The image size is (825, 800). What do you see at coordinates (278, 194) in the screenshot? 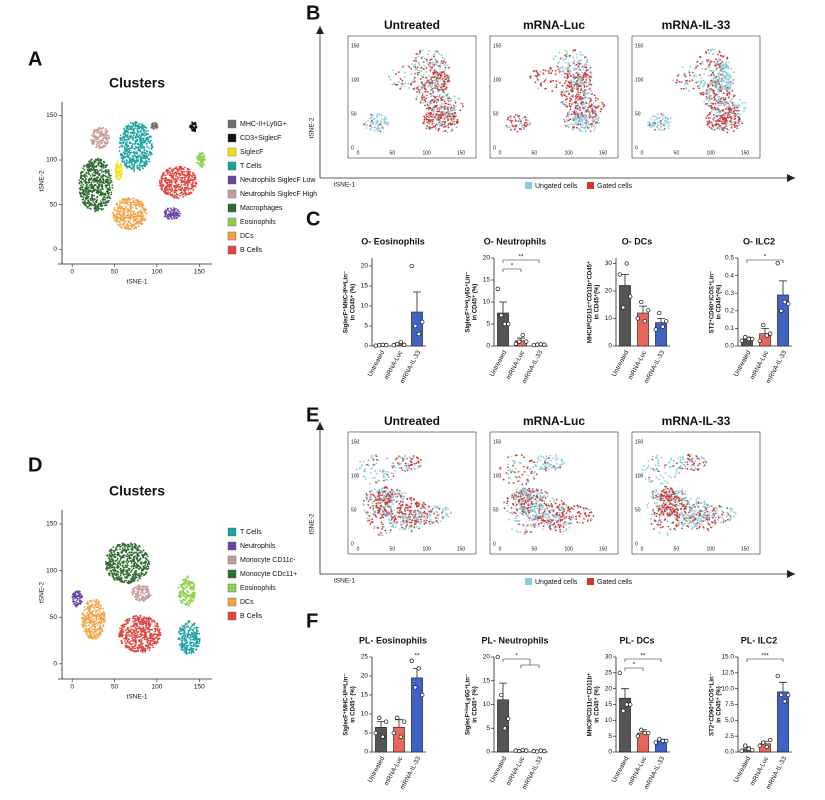
I see `legend-label: Neutrophils SiglecF High` at bounding box center [278, 194].